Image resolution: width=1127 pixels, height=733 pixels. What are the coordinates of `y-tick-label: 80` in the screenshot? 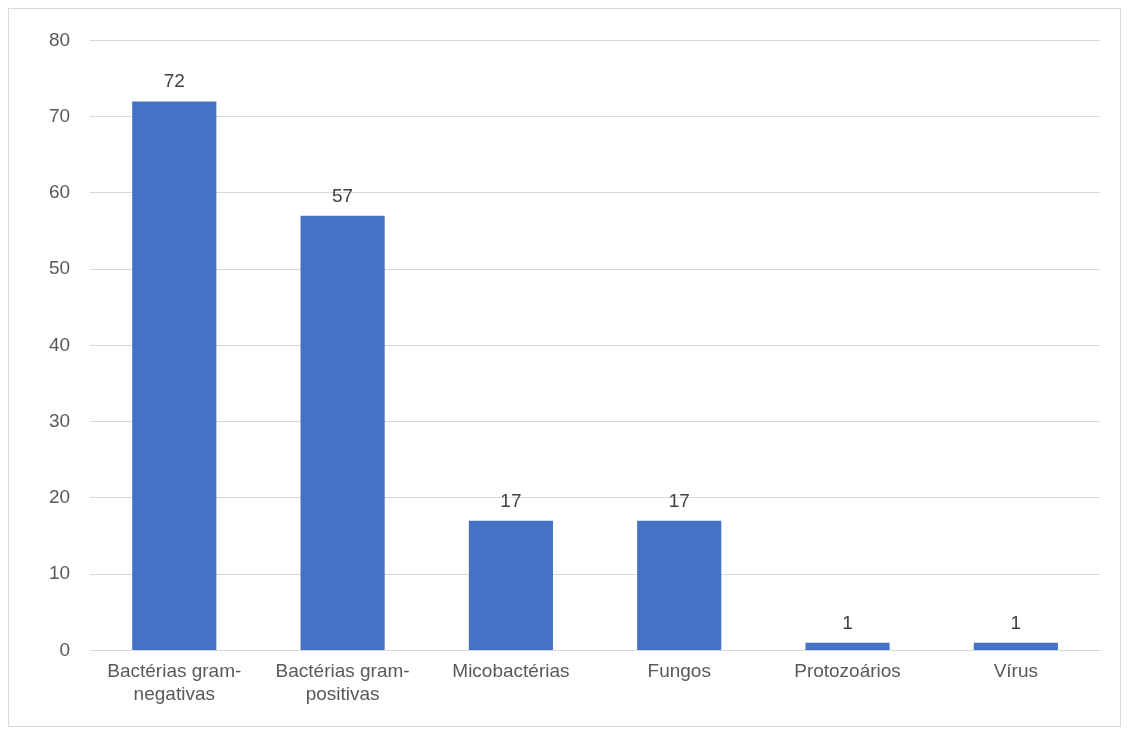 It's located at (59, 39).